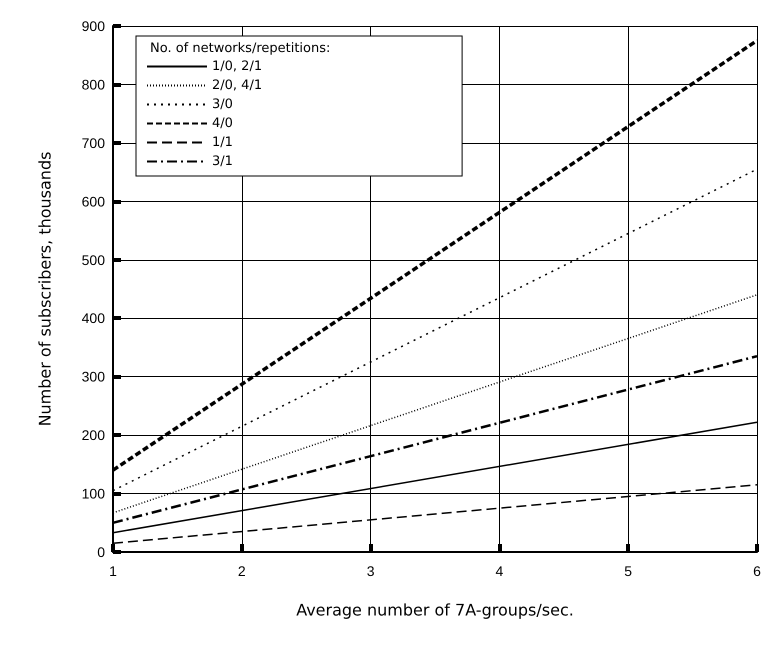 Image resolution: width=783 pixels, height=648 pixels. Describe the element at coordinates (237, 85) in the screenshot. I see `legend-label: 2/0, 4/1` at that location.